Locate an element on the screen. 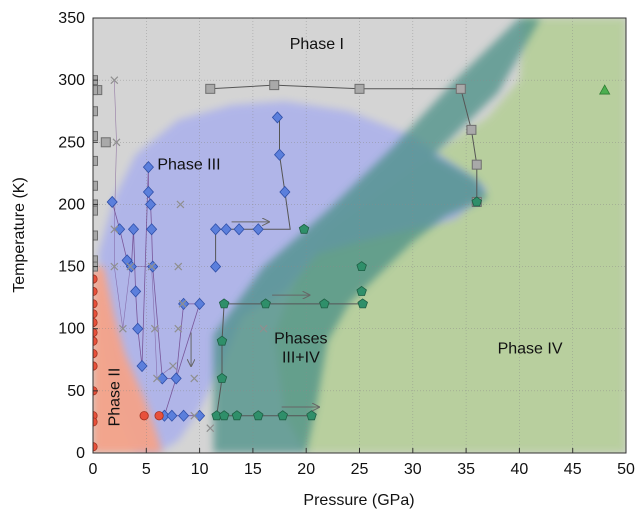 This screenshot has width=640, height=512. region-label-phase-i: Phase I is located at coordinates (317, 44).